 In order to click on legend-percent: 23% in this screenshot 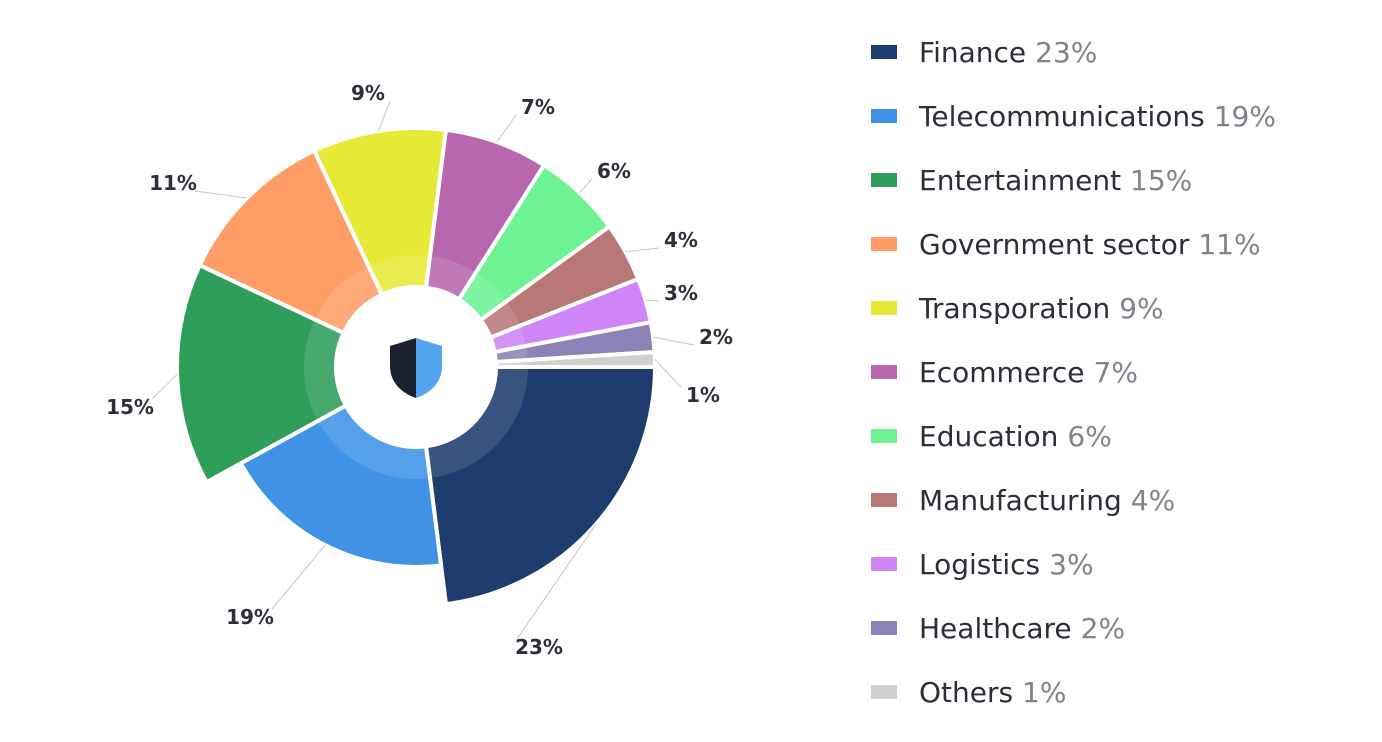, I will do `click(1066, 52)`.